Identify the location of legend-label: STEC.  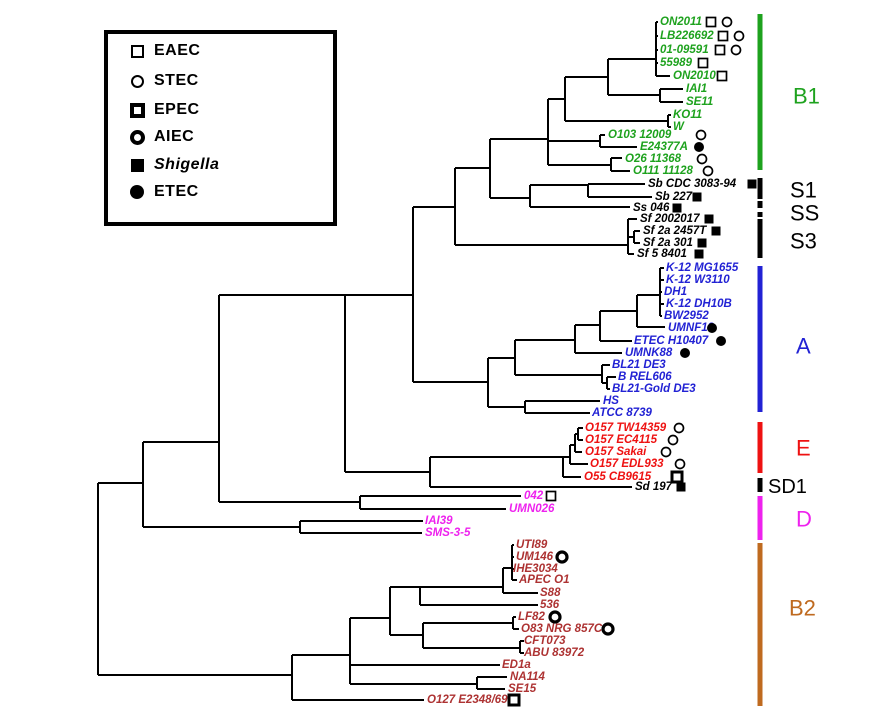
(176, 80).